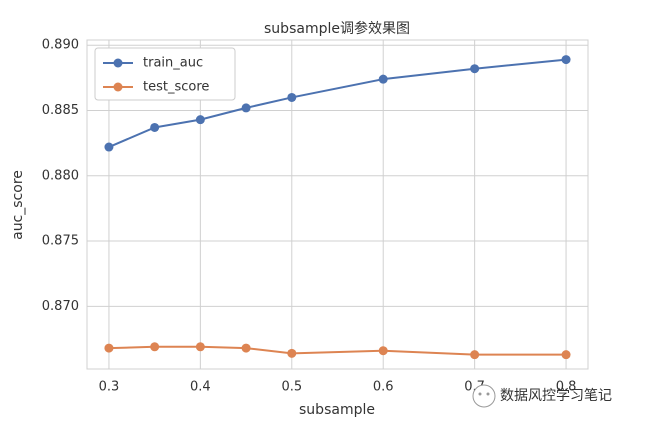  What do you see at coordinates (18, 205) in the screenshot?
I see `y-axis-label: auc_score` at bounding box center [18, 205].